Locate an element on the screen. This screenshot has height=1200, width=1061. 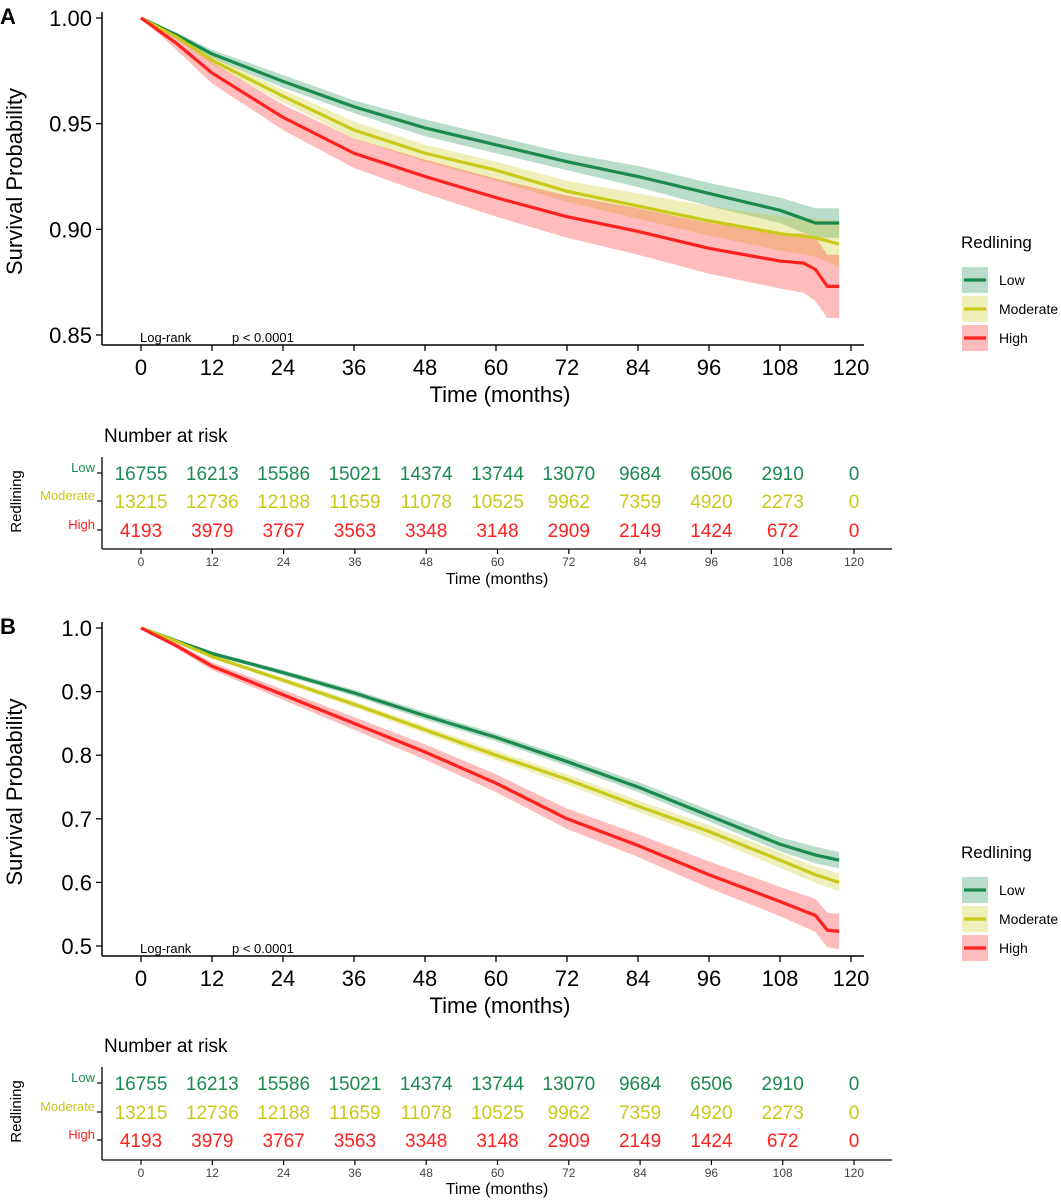
y-tick-label: 0.7 is located at coordinates (76, 819).